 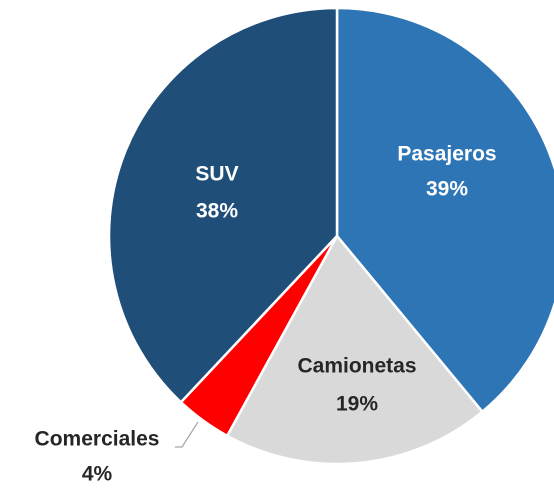 What do you see at coordinates (447, 189) in the screenshot?
I see `slice-value: 39%` at bounding box center [447, 189].